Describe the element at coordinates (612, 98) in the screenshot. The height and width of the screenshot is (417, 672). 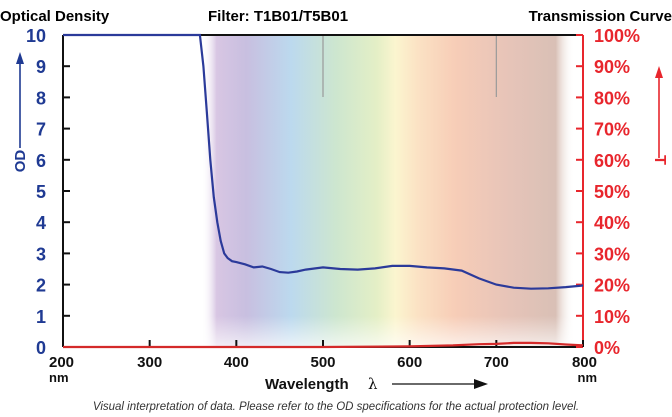
I see `right-tick-label: 80%` at that location.